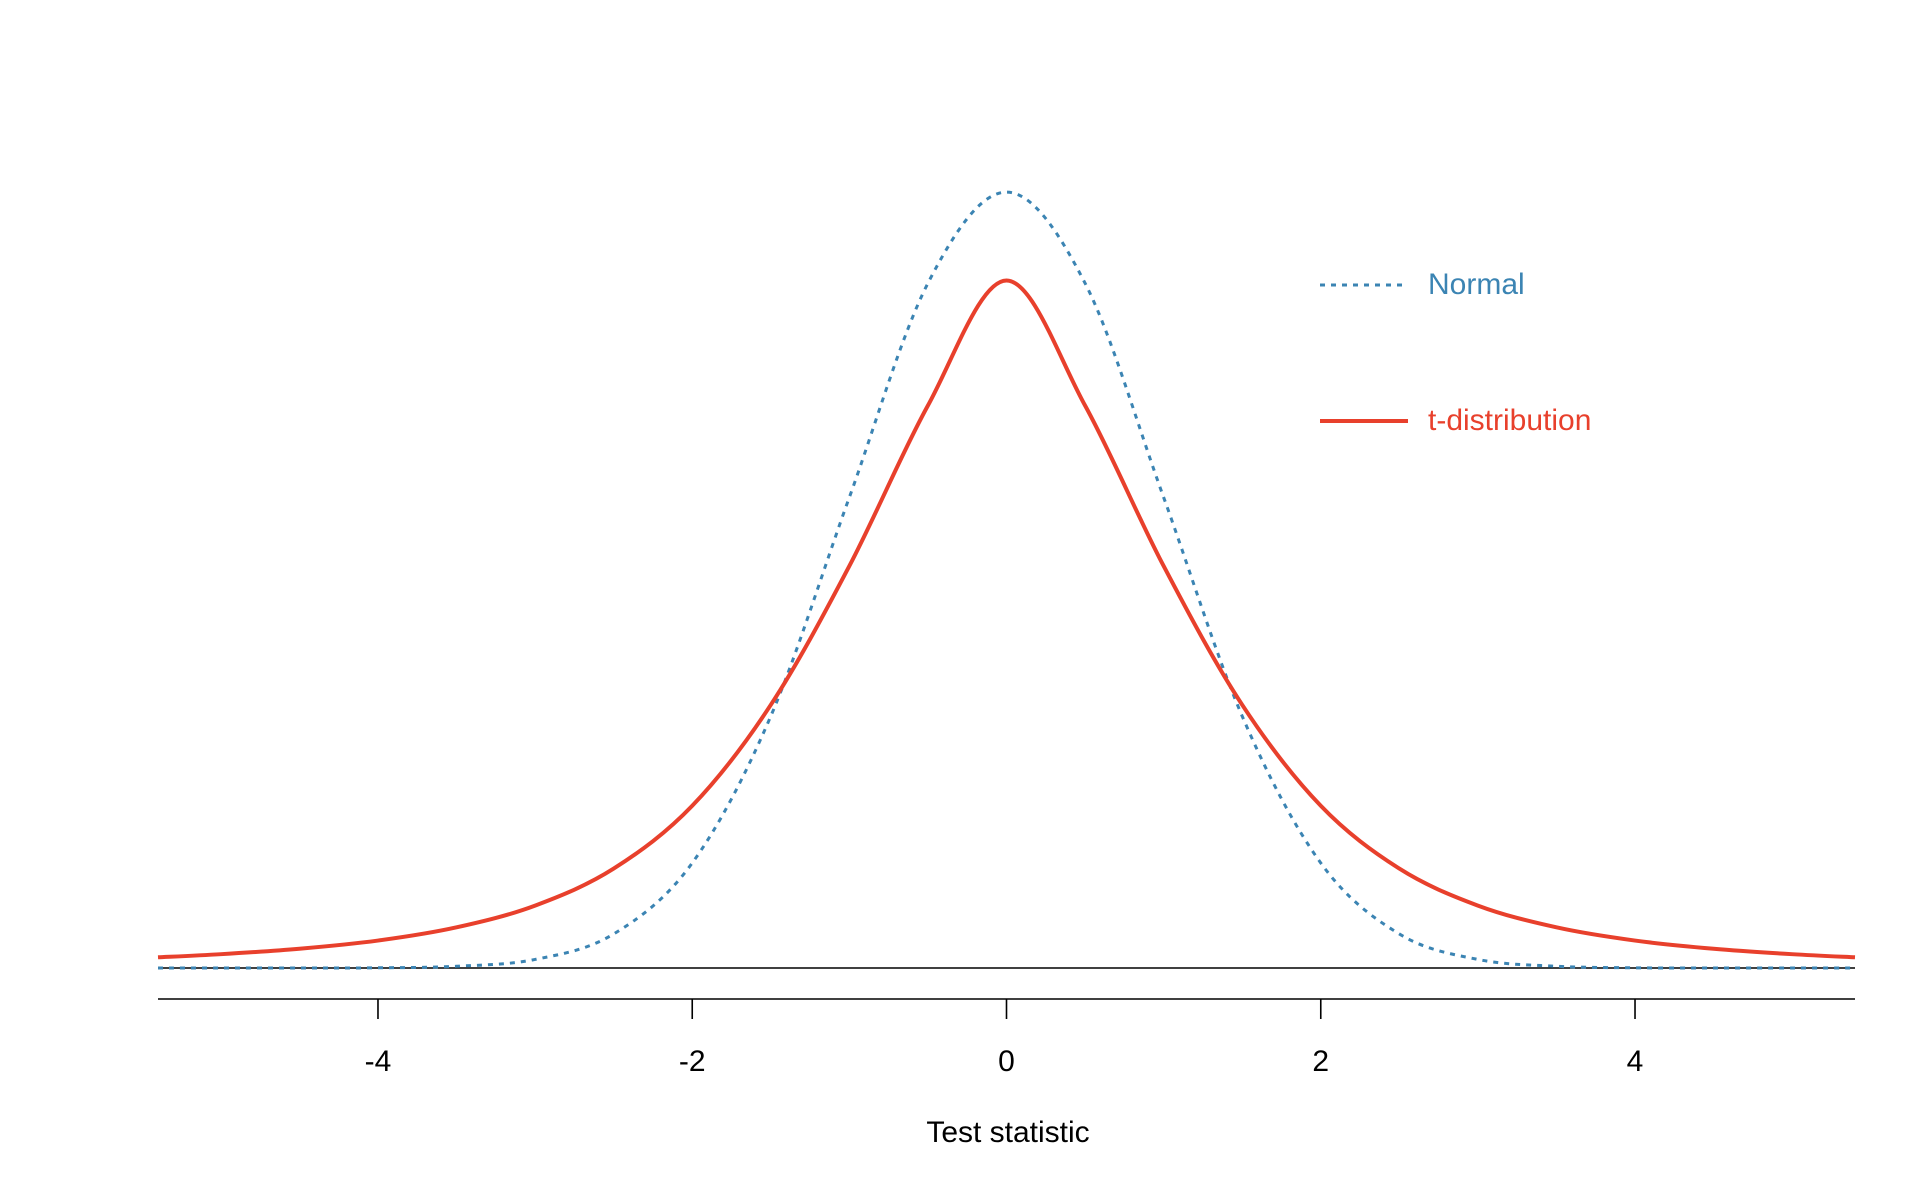 The width and height of the screenshot is (1920, 1186). I want to click on x-tick-label: -2, so click(692, 1061).